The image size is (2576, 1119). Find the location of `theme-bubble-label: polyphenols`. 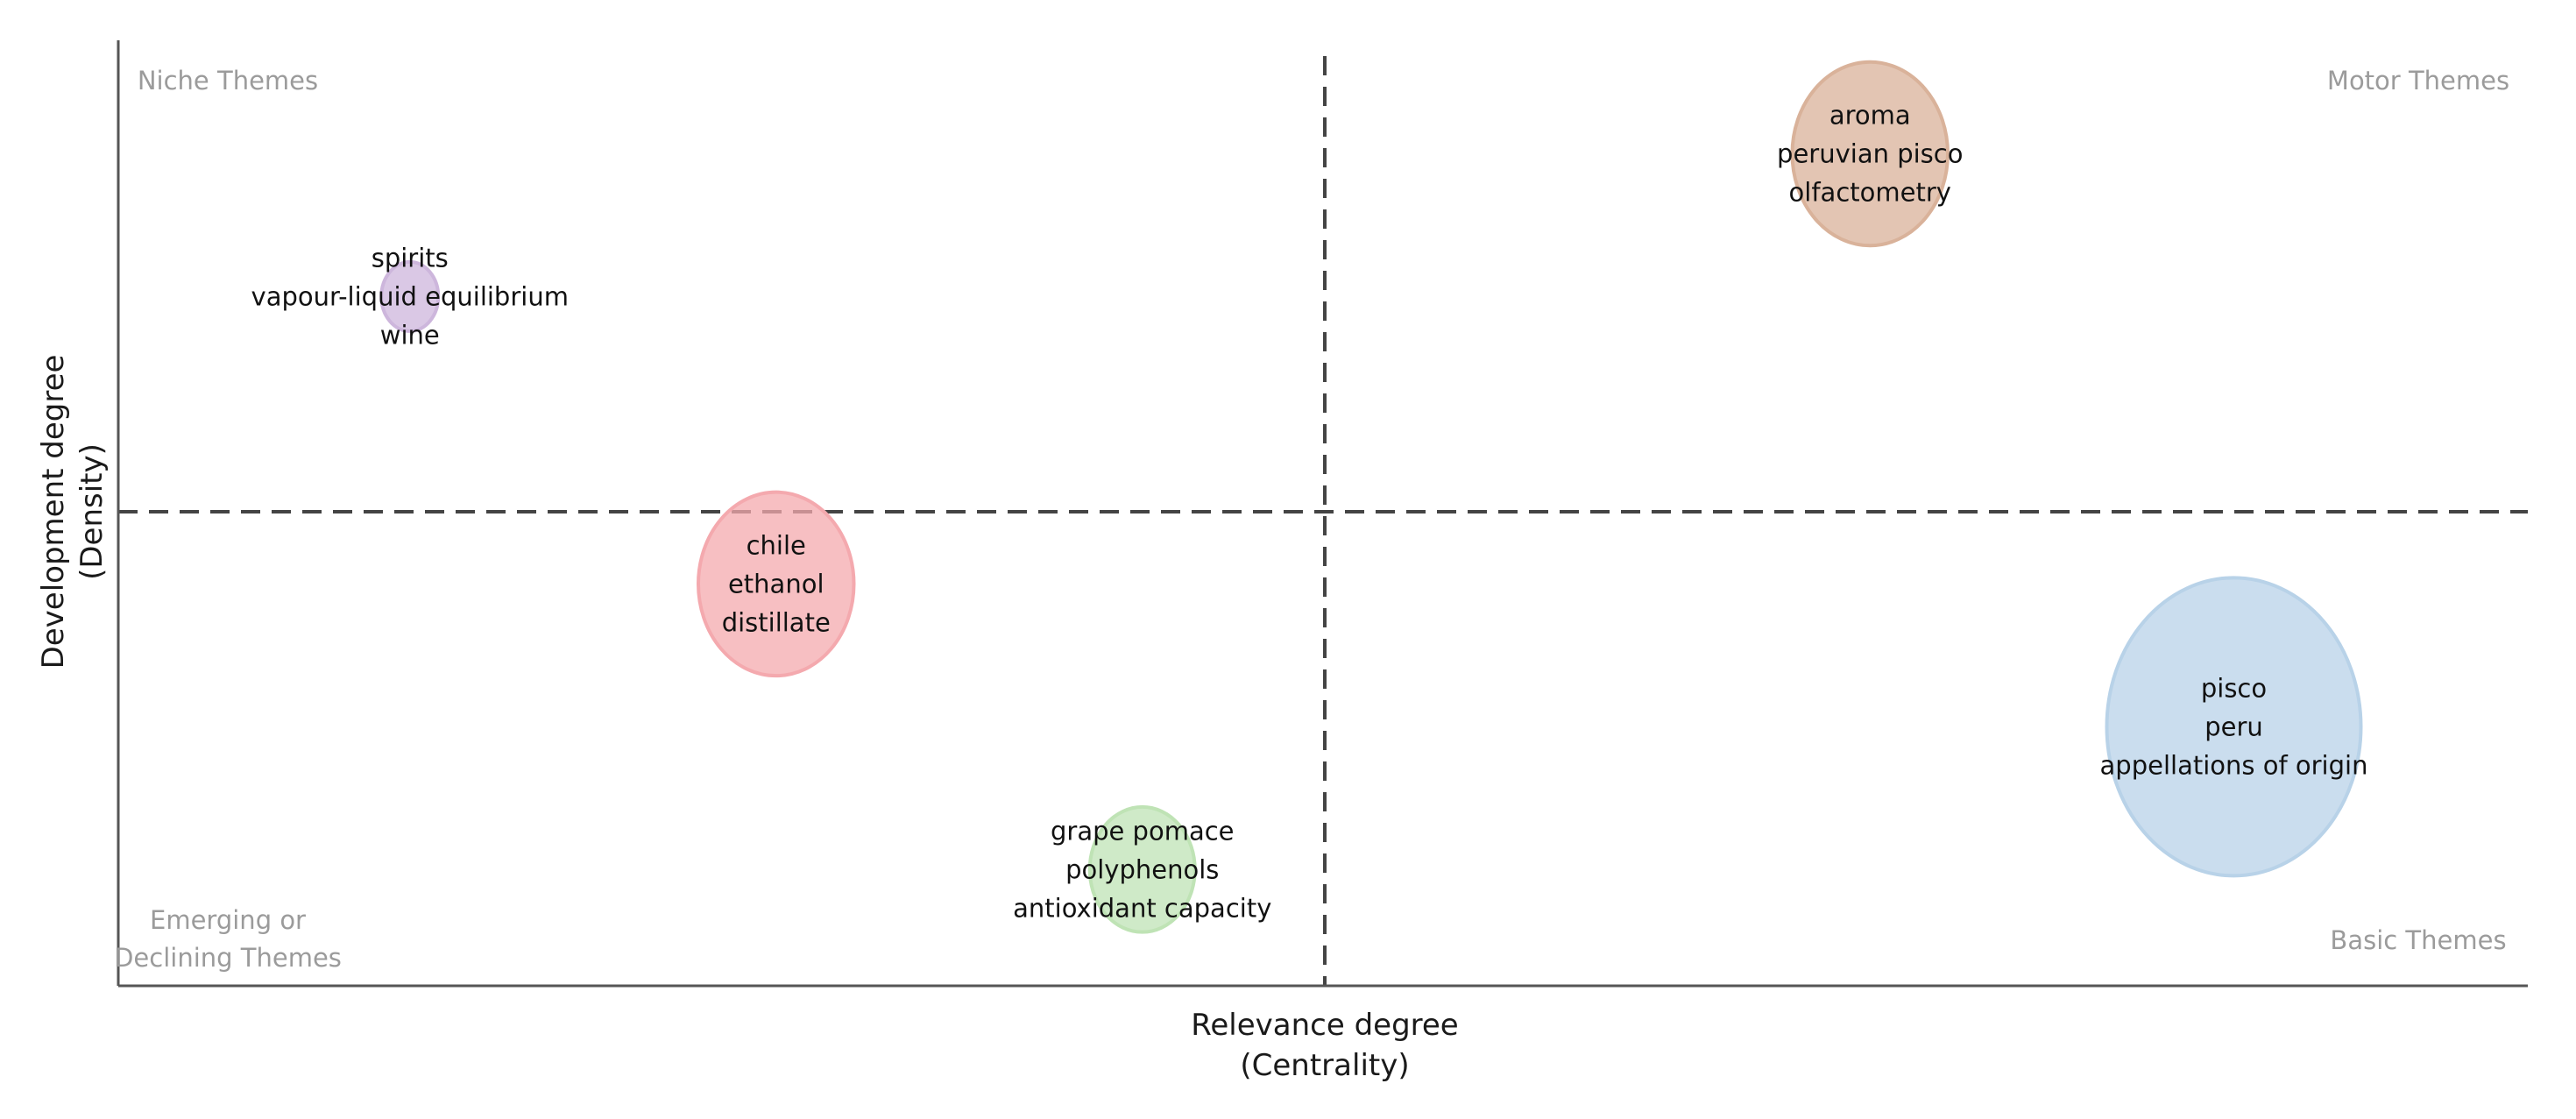

theme-bubble-label: polyphenols is located at coordinates (1142, 869).